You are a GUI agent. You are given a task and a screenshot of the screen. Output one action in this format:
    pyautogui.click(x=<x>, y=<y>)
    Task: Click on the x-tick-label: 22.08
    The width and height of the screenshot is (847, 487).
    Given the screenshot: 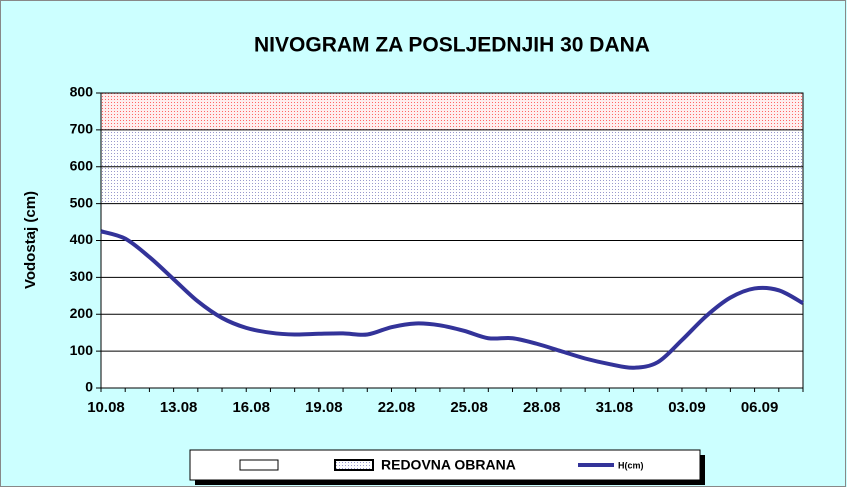 What is the action you would take?
    pyautogui.click(x=397, y=407)
    